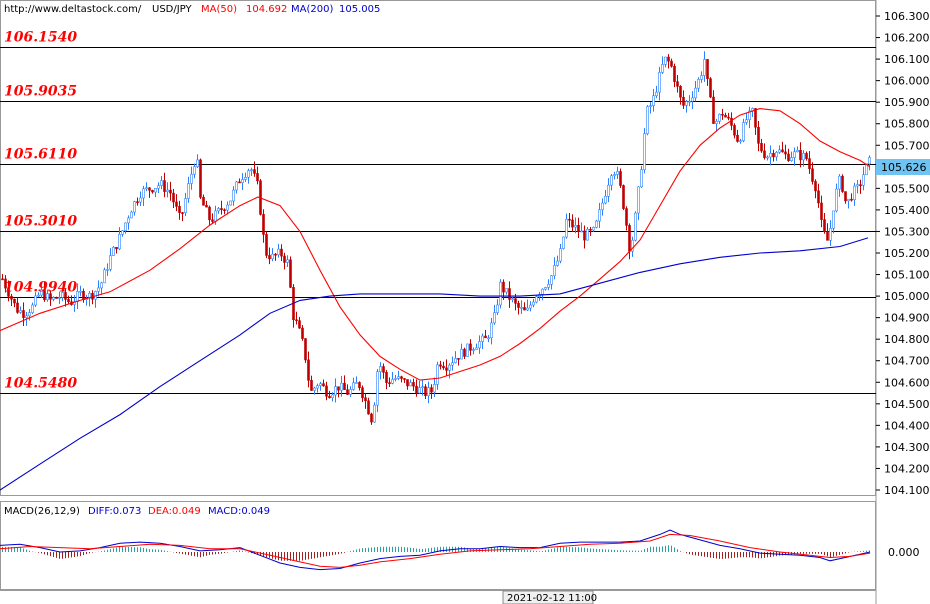 The width and height of the screenshot is (930, 604). I want to click on level-label: 105.3010, so click(40, 222).